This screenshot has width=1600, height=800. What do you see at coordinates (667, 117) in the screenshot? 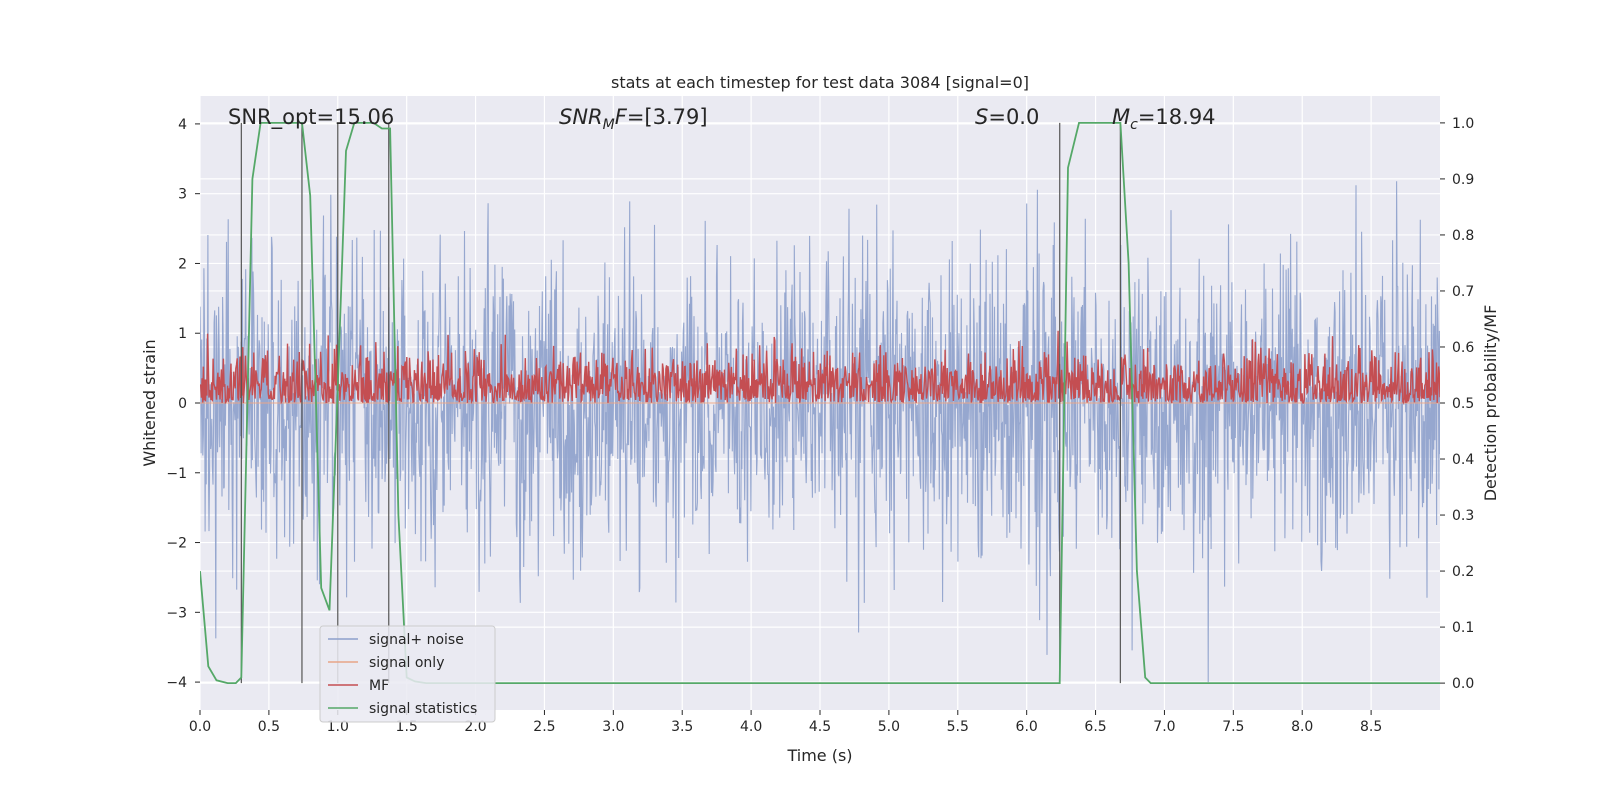
I see `annotation-snr-mf-value: =[3.79]` at bounding box center [667, 117].